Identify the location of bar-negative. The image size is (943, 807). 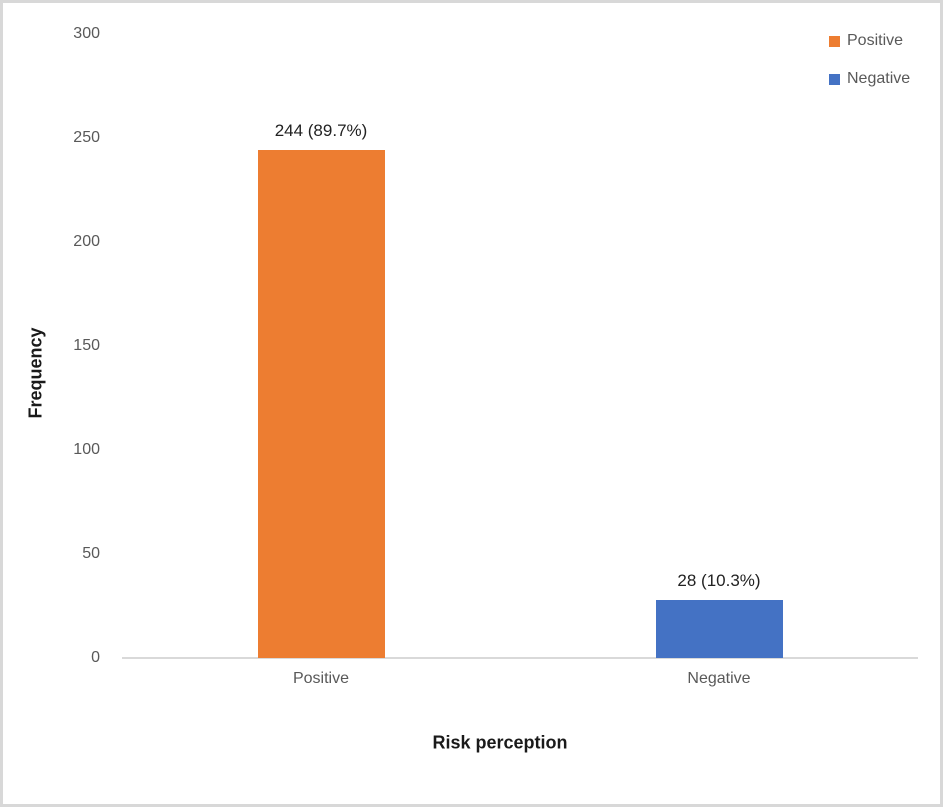
(719, 628).